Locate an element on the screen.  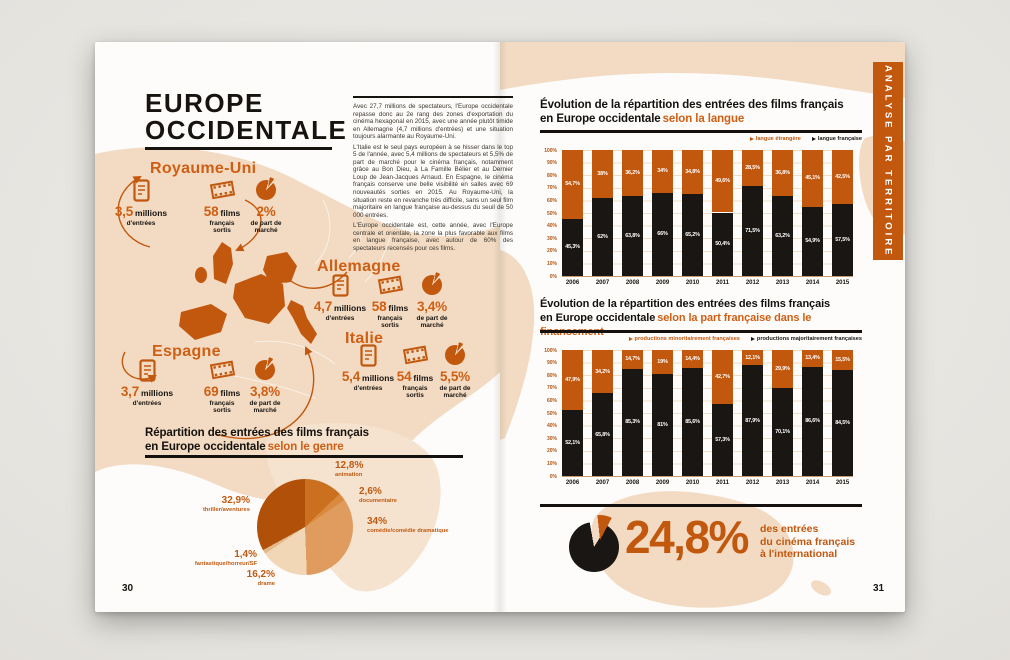
segment-bottom: 63,2% is located at coordinates (782, 236).